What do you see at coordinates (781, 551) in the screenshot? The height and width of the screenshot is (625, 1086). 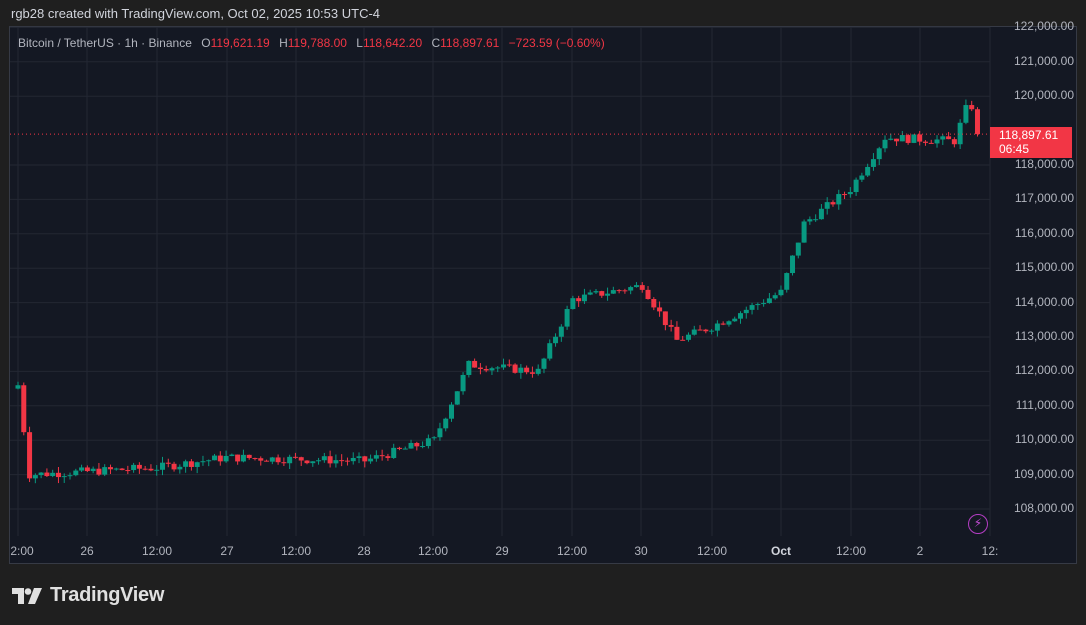 I see `time-tick: Oct` at bounding box center [781, 551].